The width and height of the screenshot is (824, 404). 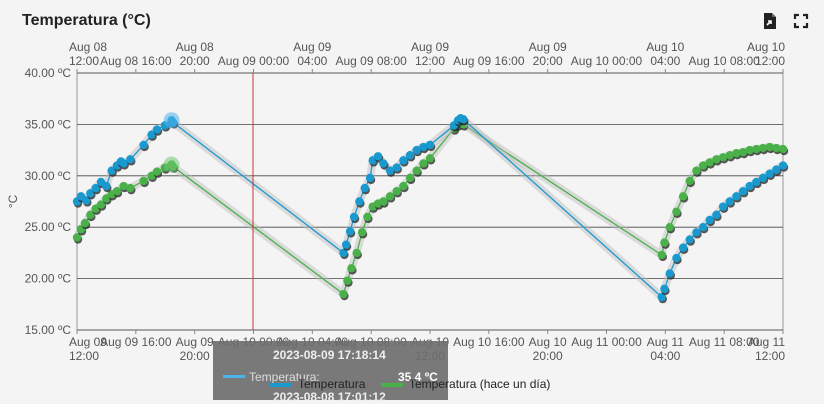 I want to click on tooltip-series-label: Temperatura:, so click(x=284, y=377).